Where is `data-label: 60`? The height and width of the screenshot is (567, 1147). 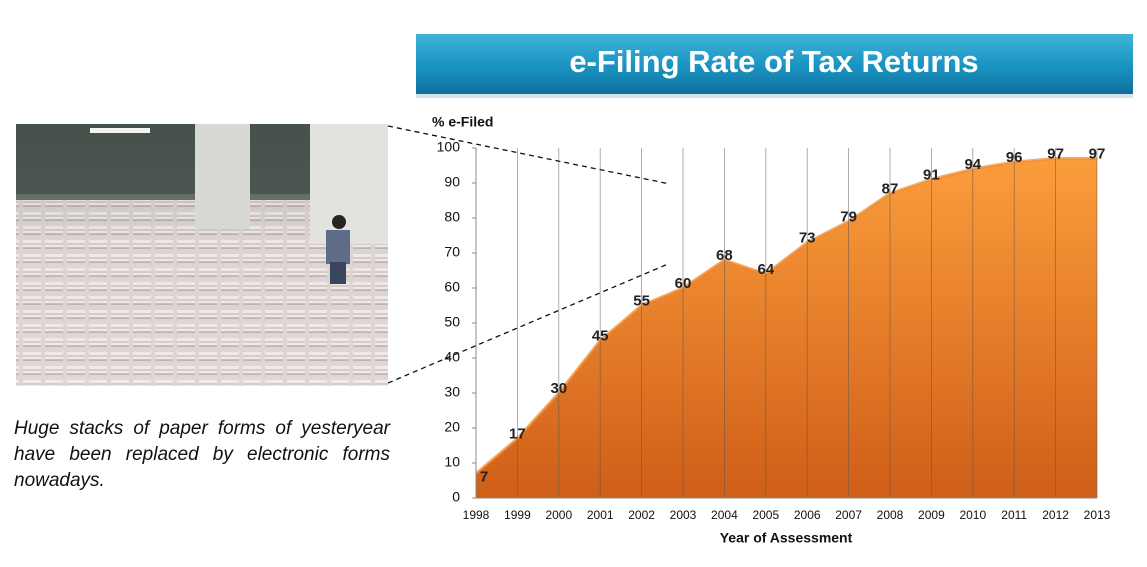
data-label: 60 is located at coordinates (683, 283).